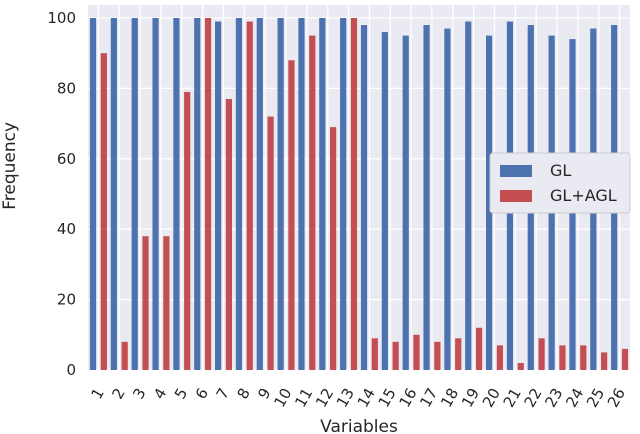 The image size is (640, 434). What do you see at coordinates (491, 398) in the screenshot?
I see `x-tick-label: 20` at bounding box center [491, 398].